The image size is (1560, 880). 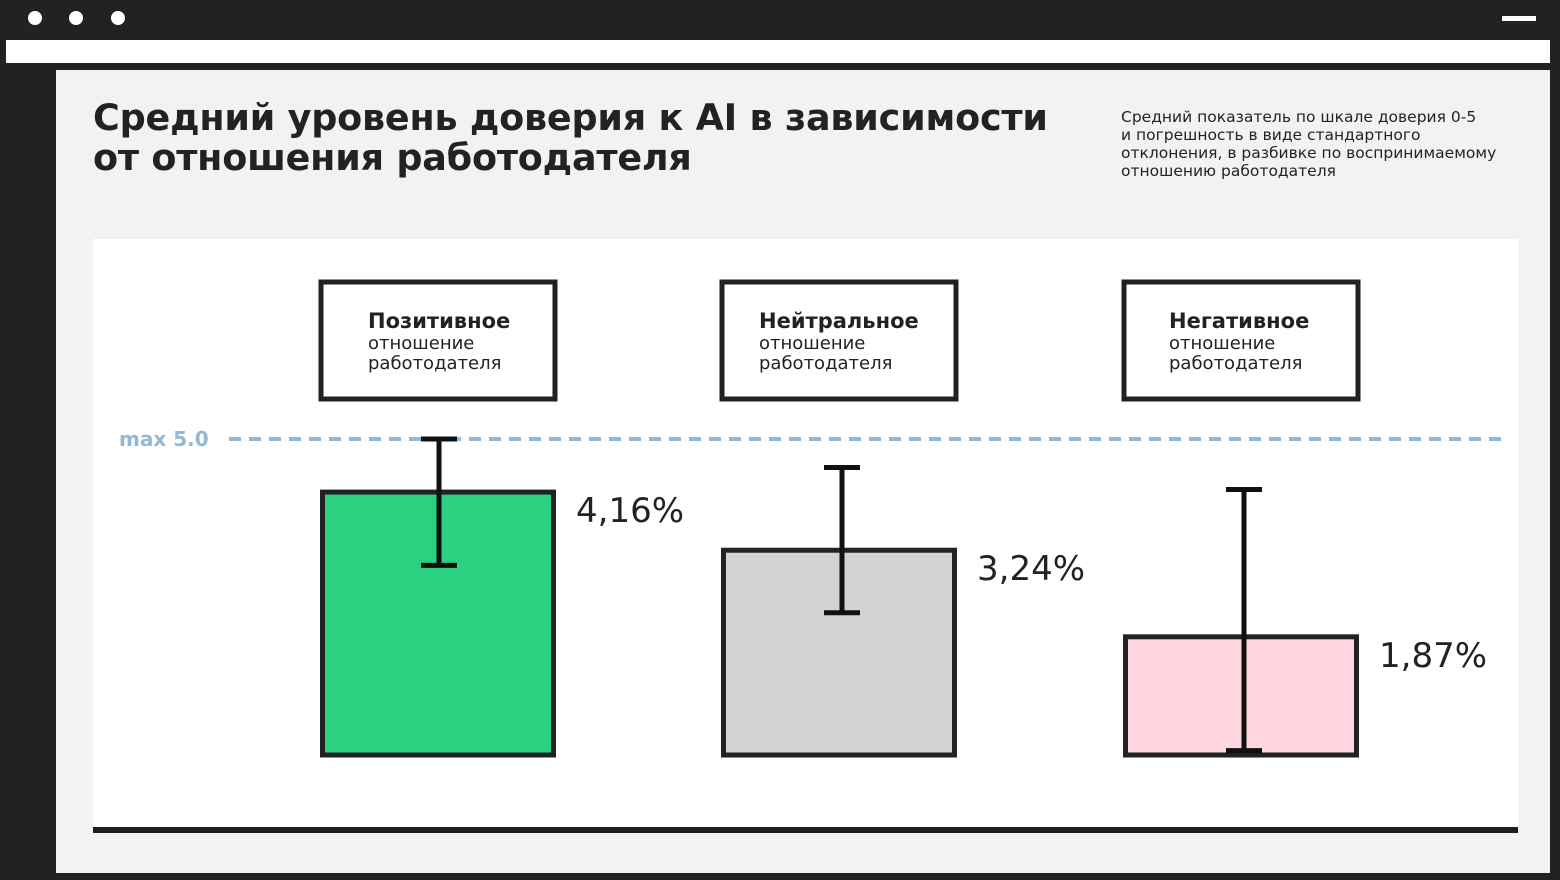 I want to click on subtitle-line: и погрешность в виде стандартного, so click(x=1271, y=135).